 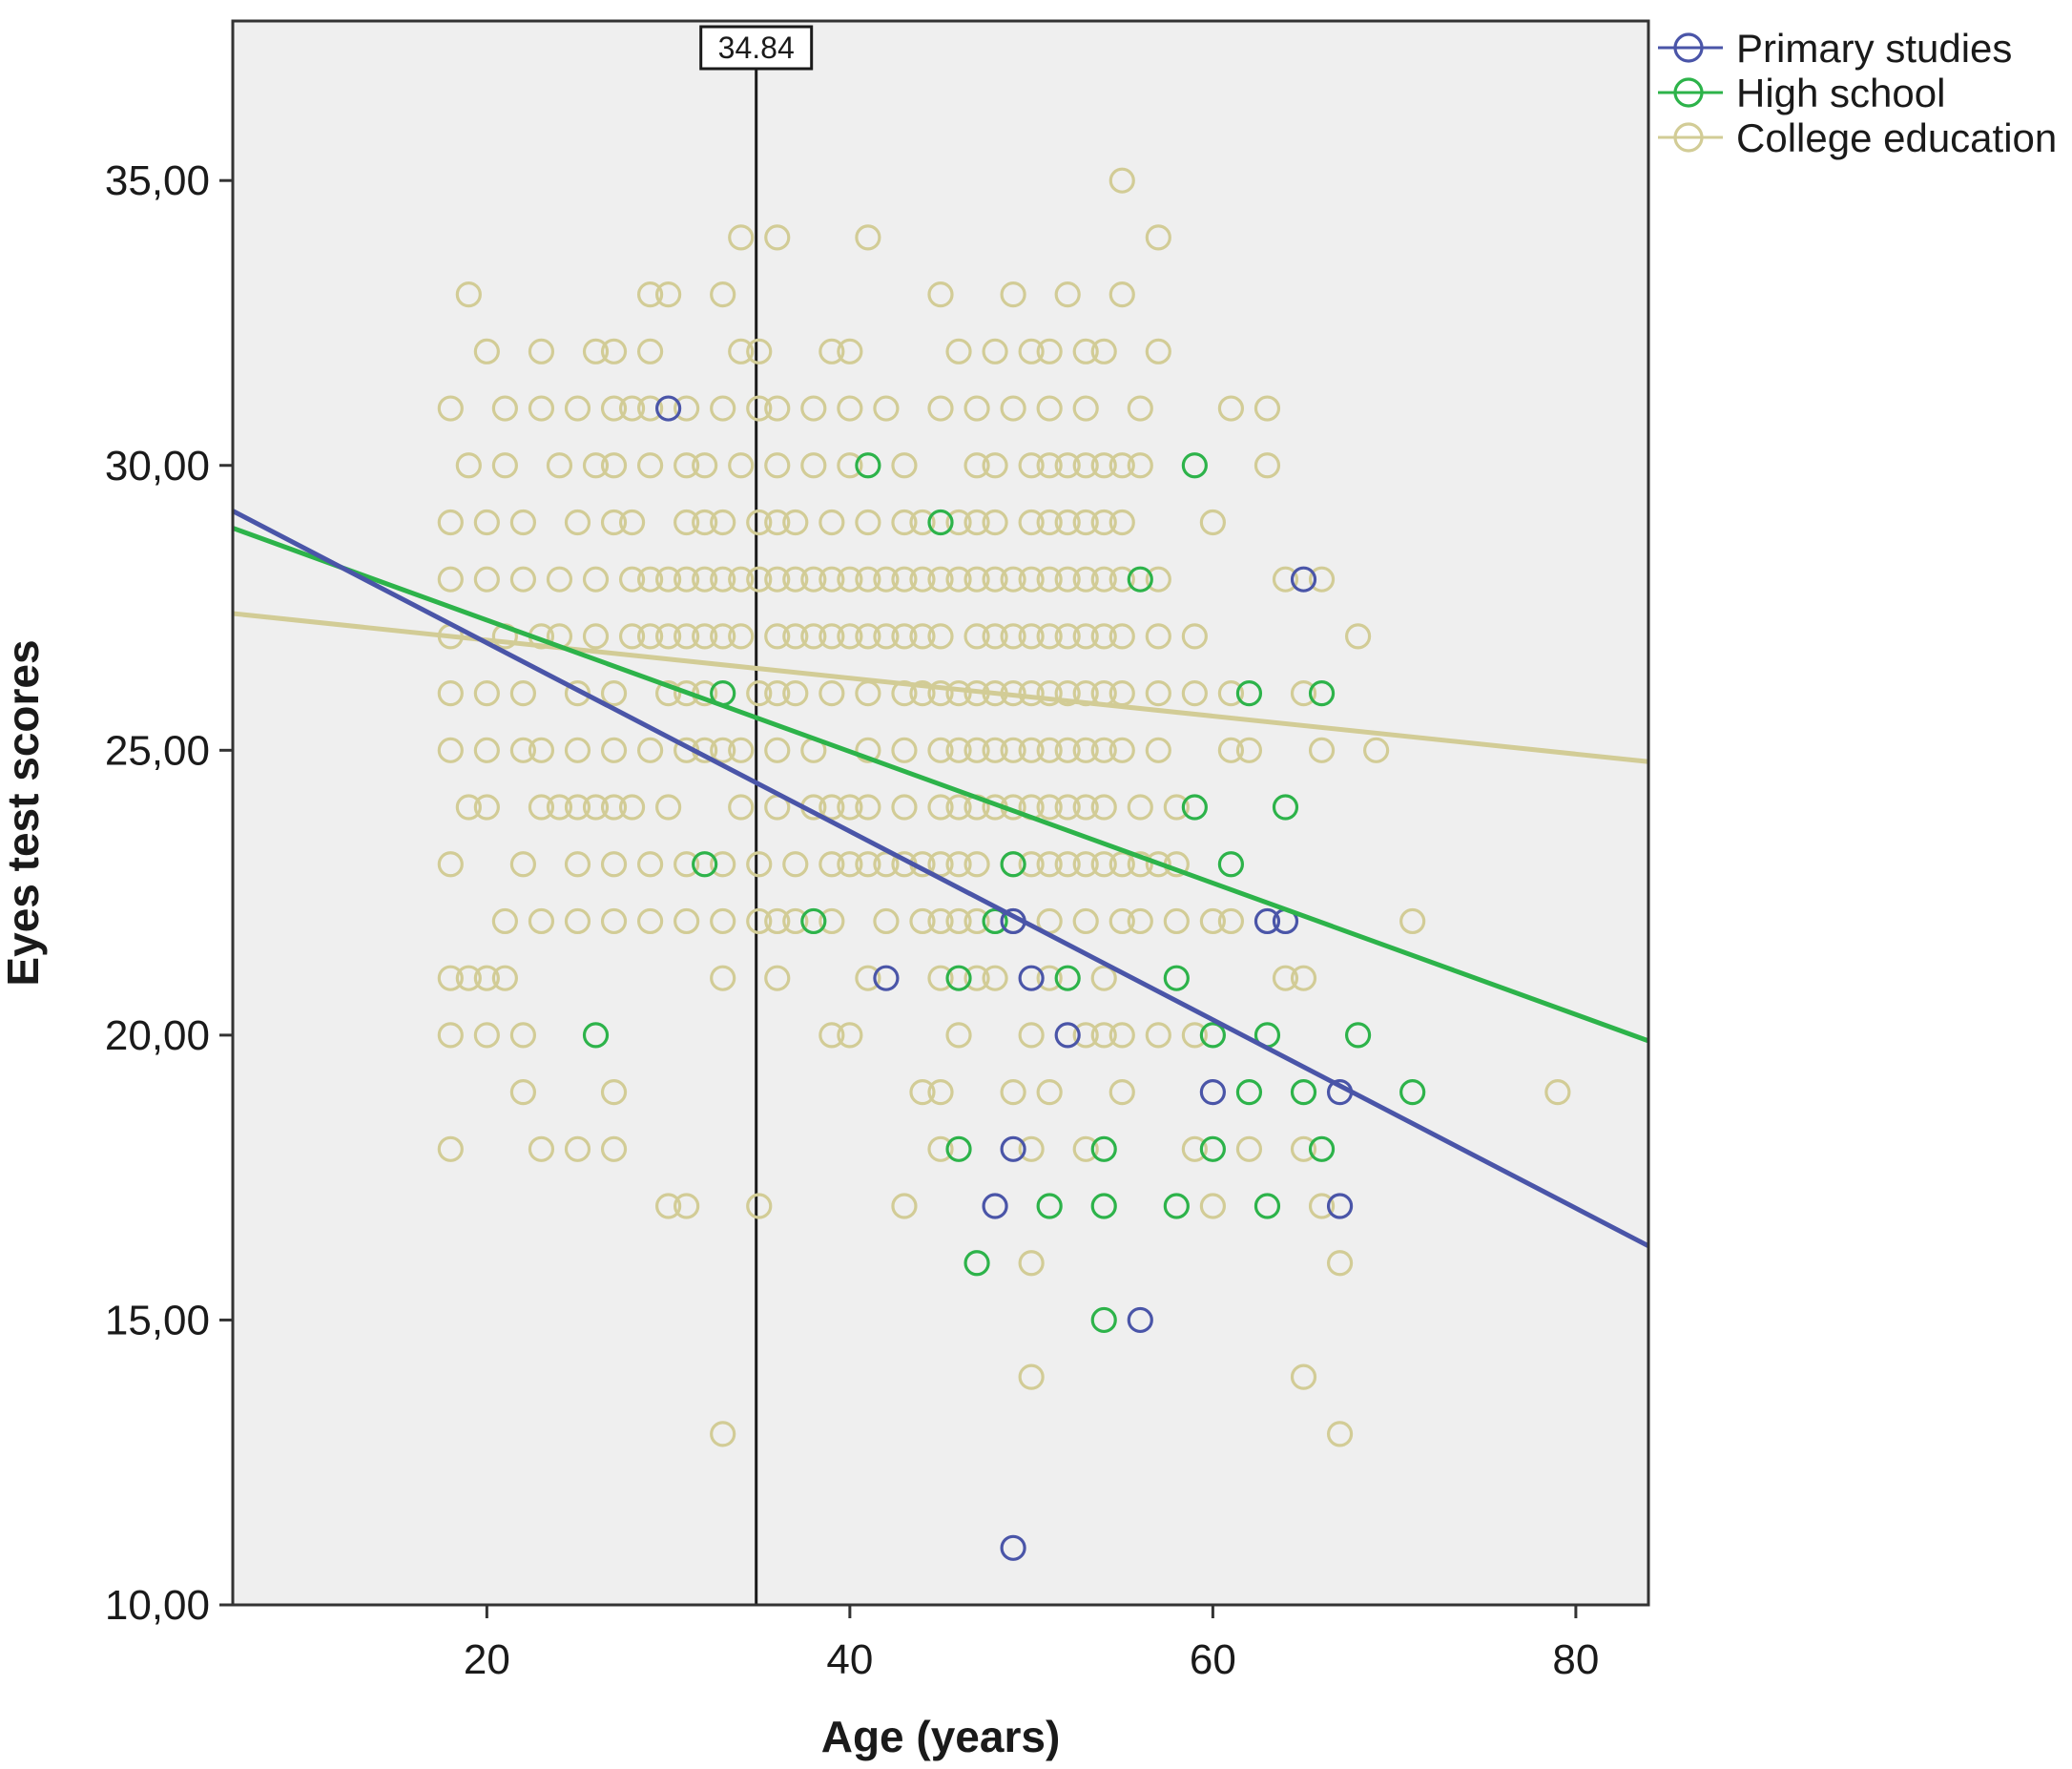 I want to click on y-axis-title: Eyes test scores, so click(x=24, y=813).